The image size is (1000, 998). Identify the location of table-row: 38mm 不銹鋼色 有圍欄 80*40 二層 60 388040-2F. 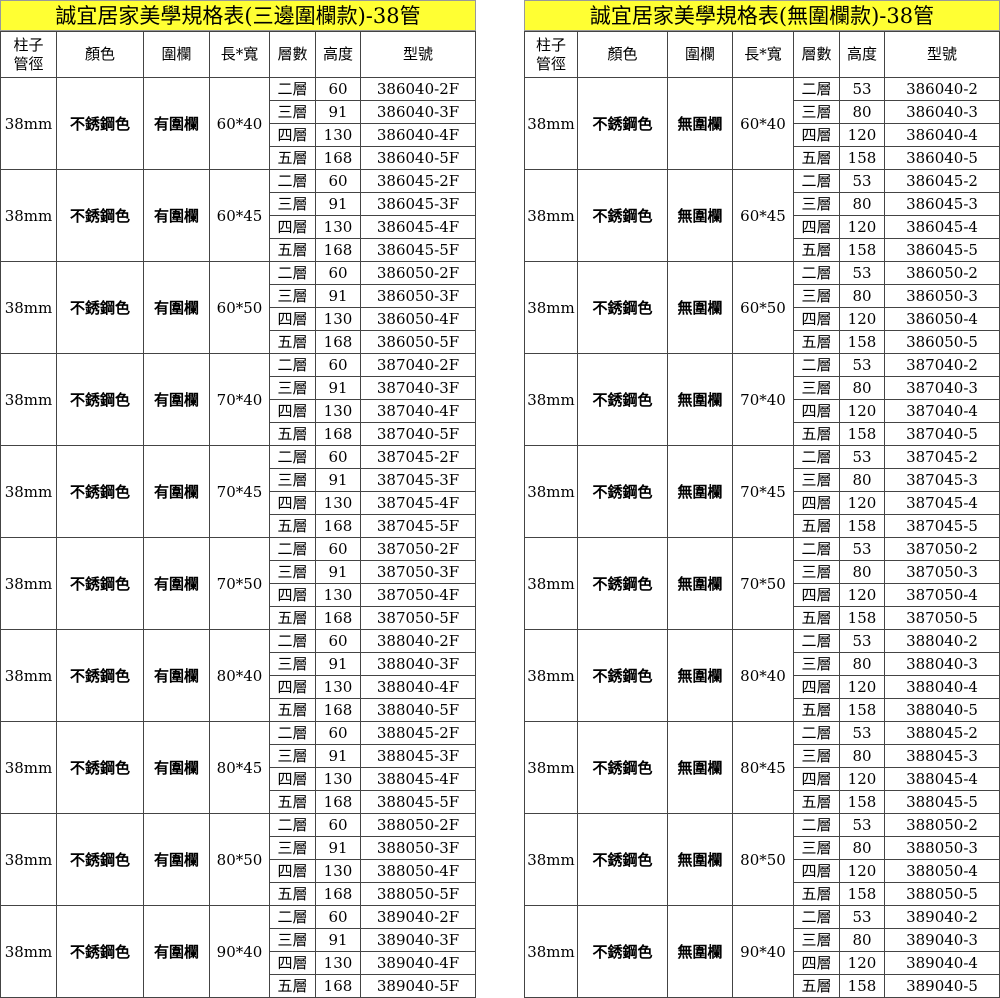
(238, 675).